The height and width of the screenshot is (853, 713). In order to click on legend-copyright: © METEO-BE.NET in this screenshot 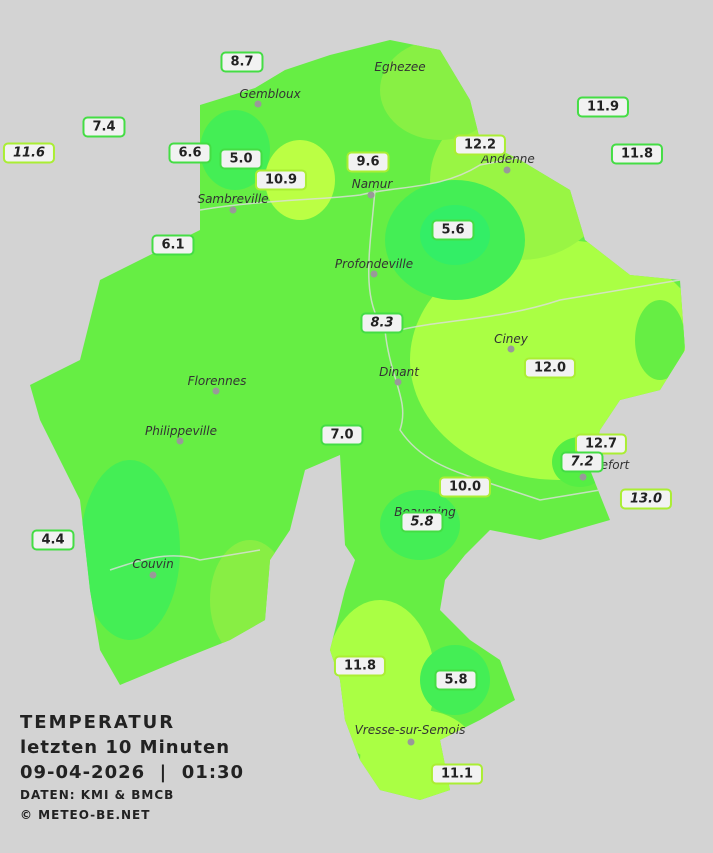, I will do `click(85, 815)`.